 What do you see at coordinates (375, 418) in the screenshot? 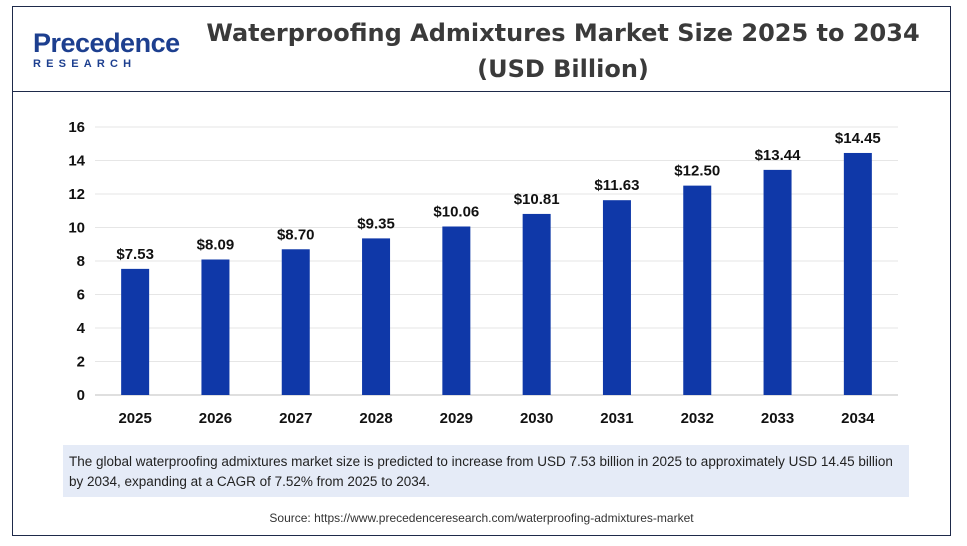
I see `x-tick-label-2028: 2028` at bounding box center [375, 418].